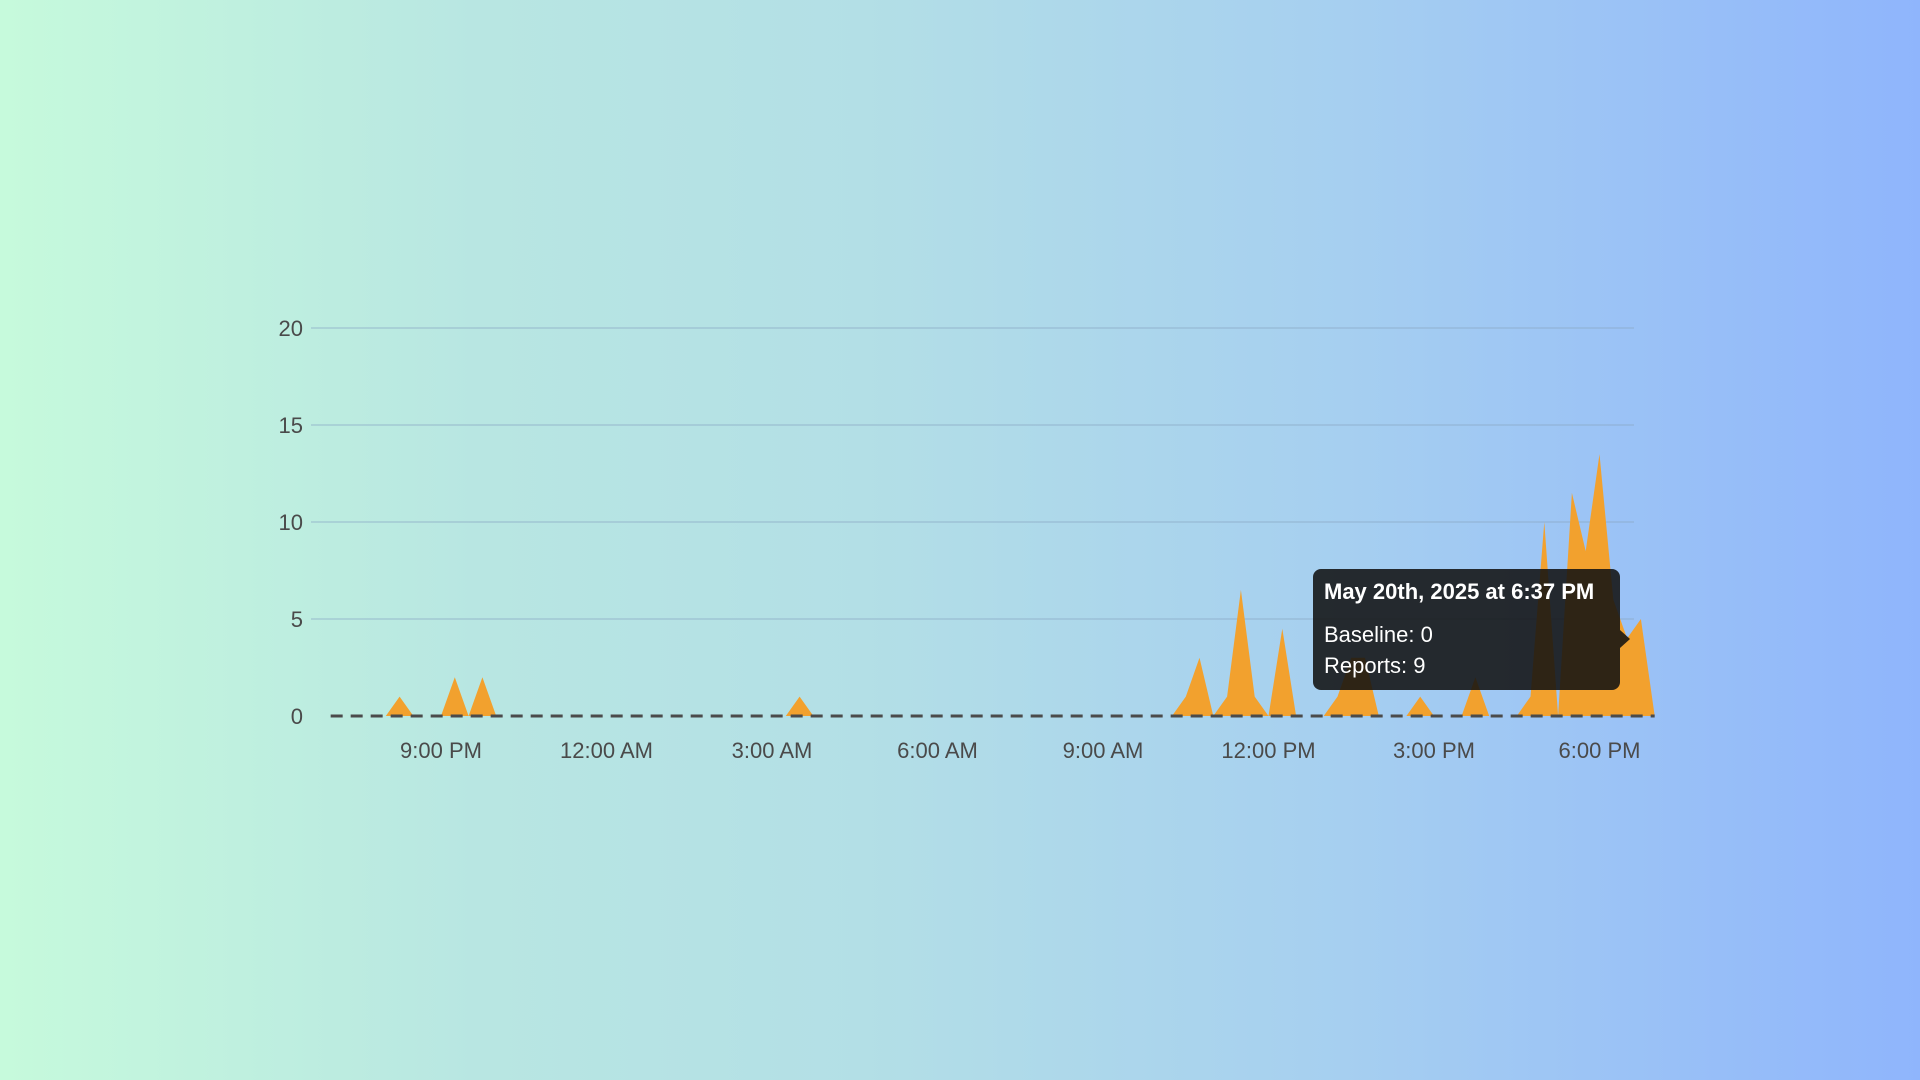 This screenshot has height=1080, width=1920. Describe the element at coordinates (1600, 750) in the screenshot. I see `x-tick-label: 6:00 PM` at that location.